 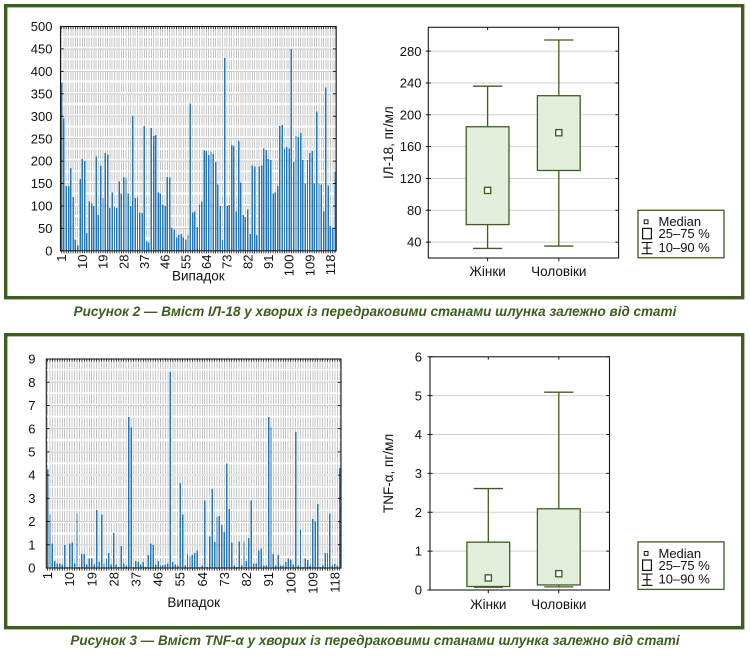 I want to click on svg-text: 7, so click(x=31, y=405).